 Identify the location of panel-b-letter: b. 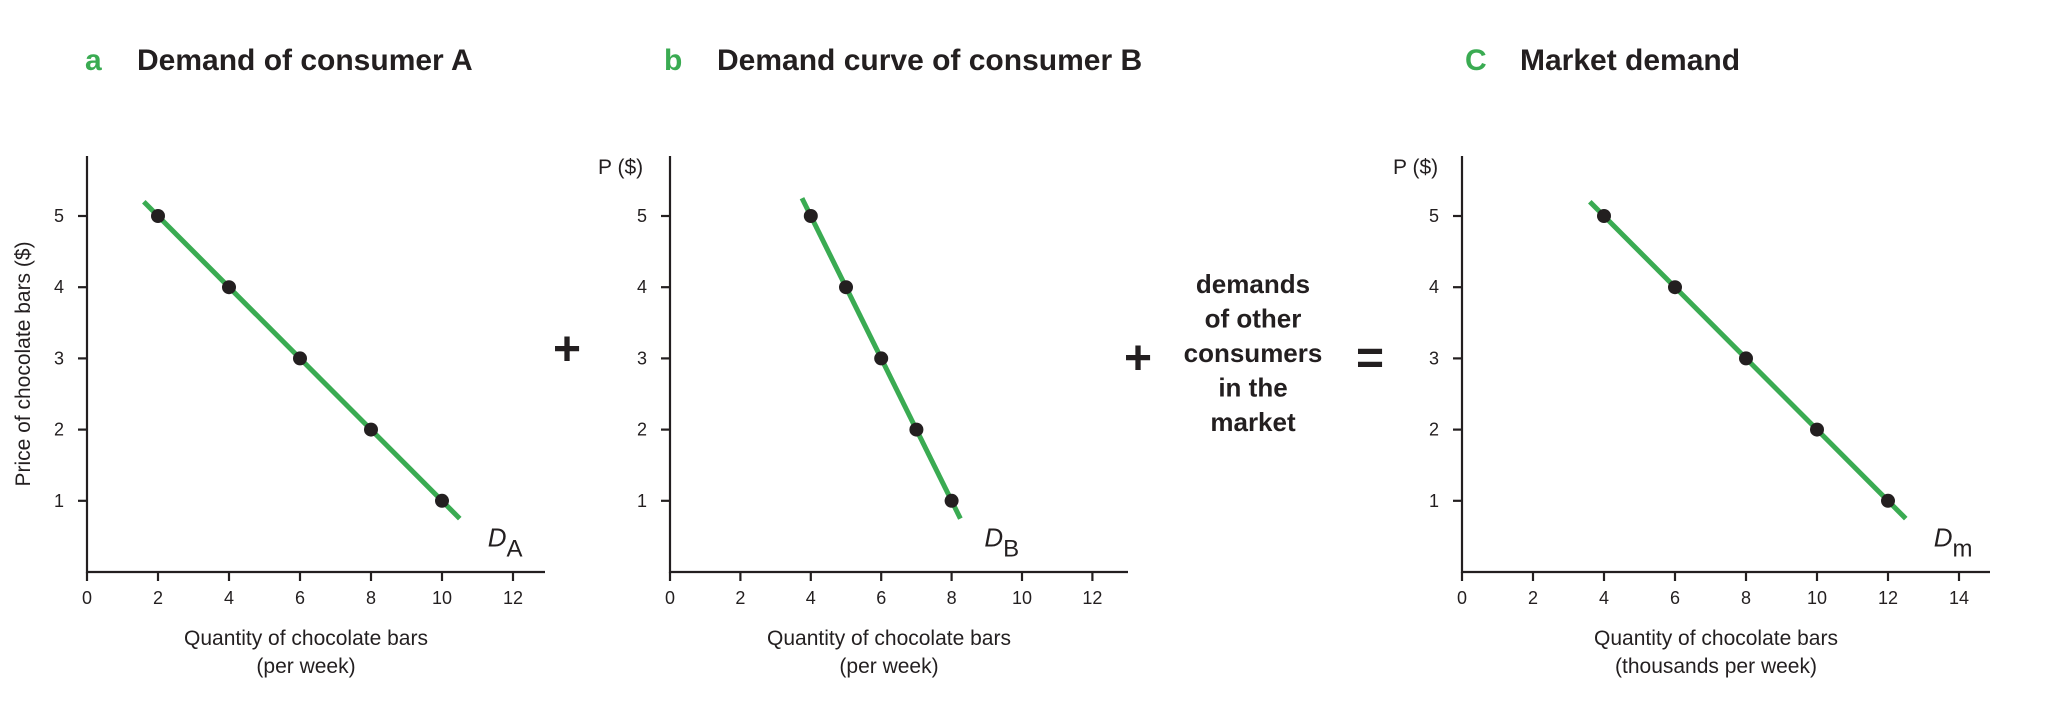
(673, 60).